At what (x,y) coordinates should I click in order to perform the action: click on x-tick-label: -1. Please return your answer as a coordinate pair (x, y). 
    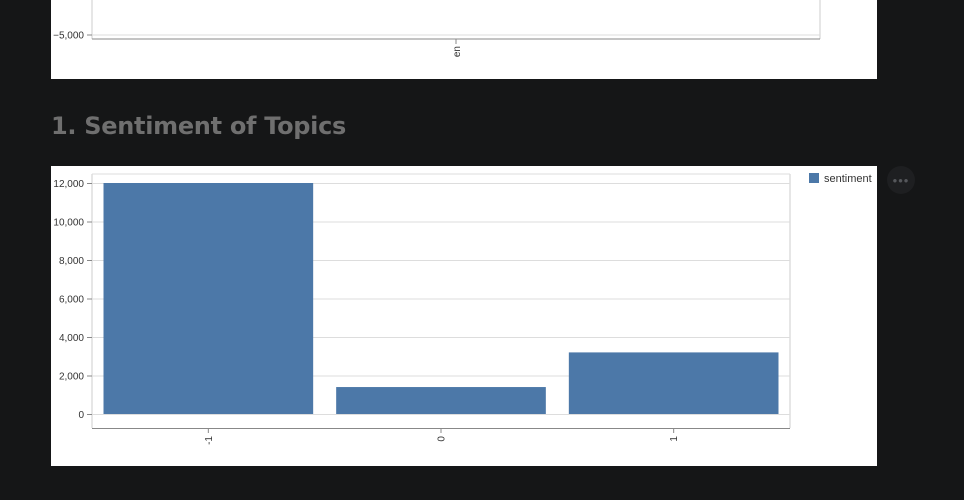
    Looking at the image, I should click on (209, 440).